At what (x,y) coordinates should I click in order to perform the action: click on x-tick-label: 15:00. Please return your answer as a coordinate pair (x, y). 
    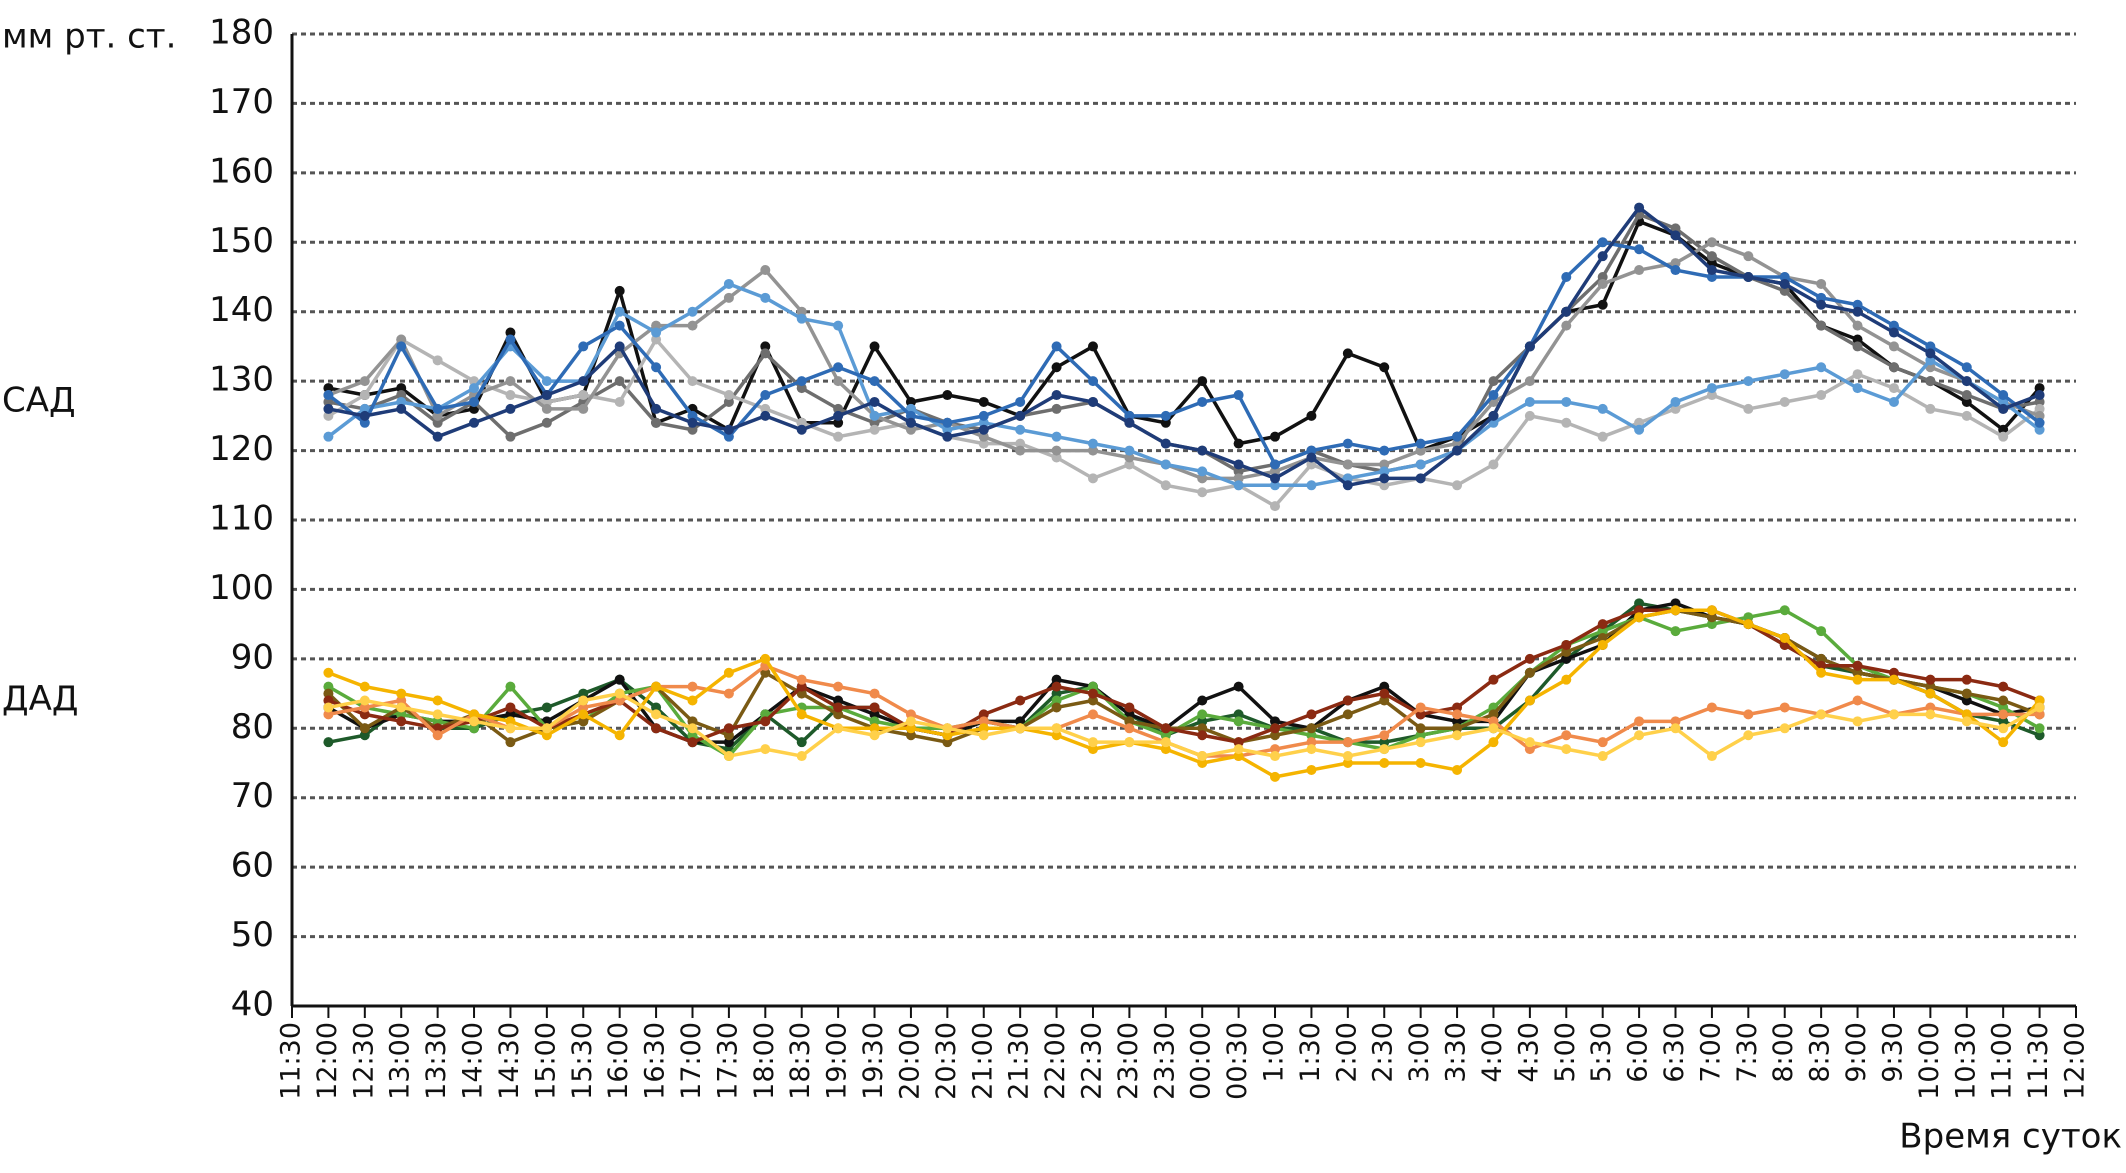
    Looking at the image, I should click on (545, 1061).